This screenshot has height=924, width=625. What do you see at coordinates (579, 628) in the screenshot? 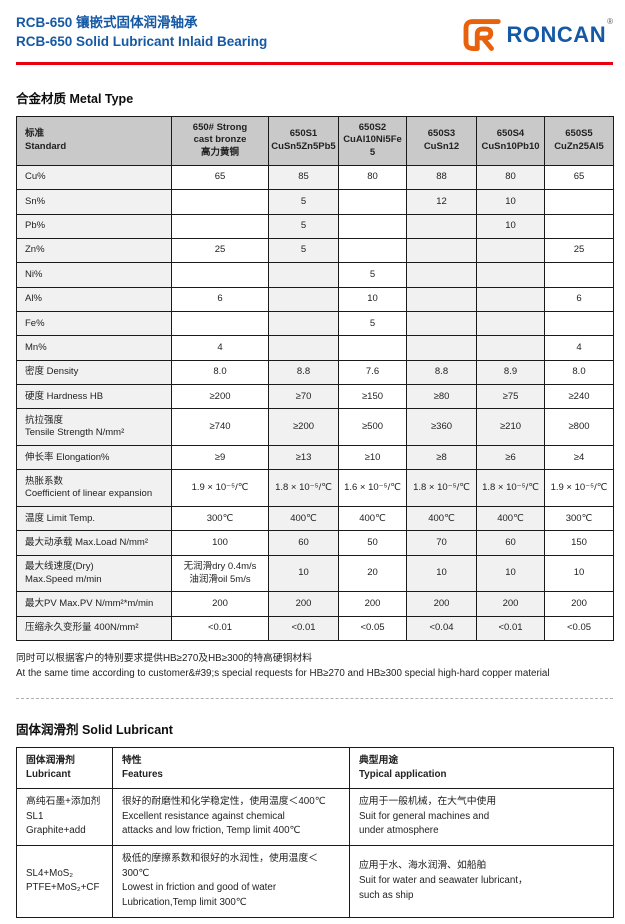
I see `metal-cell-value: <0.05` at bounding box center [579, 628].